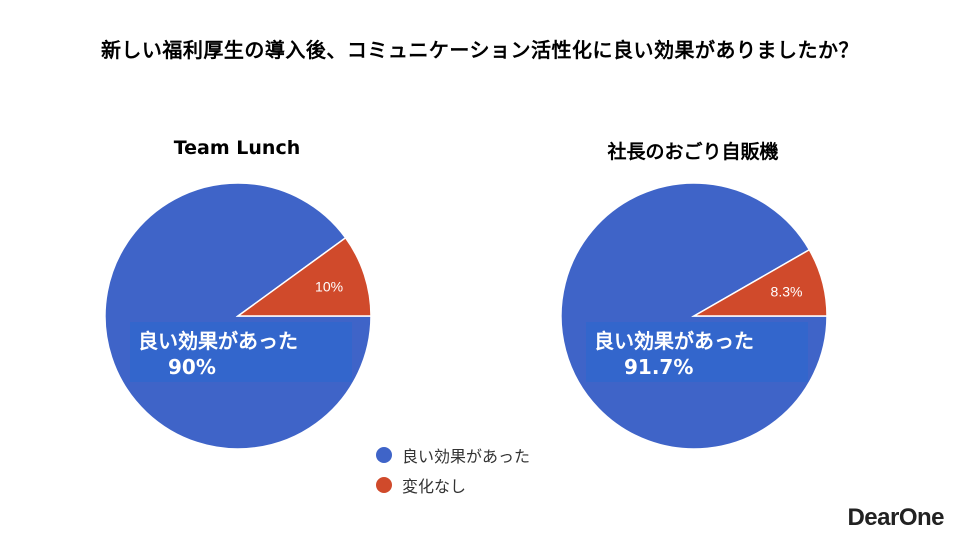  I want to click on legend-swatch-positive, so click(384, 455).